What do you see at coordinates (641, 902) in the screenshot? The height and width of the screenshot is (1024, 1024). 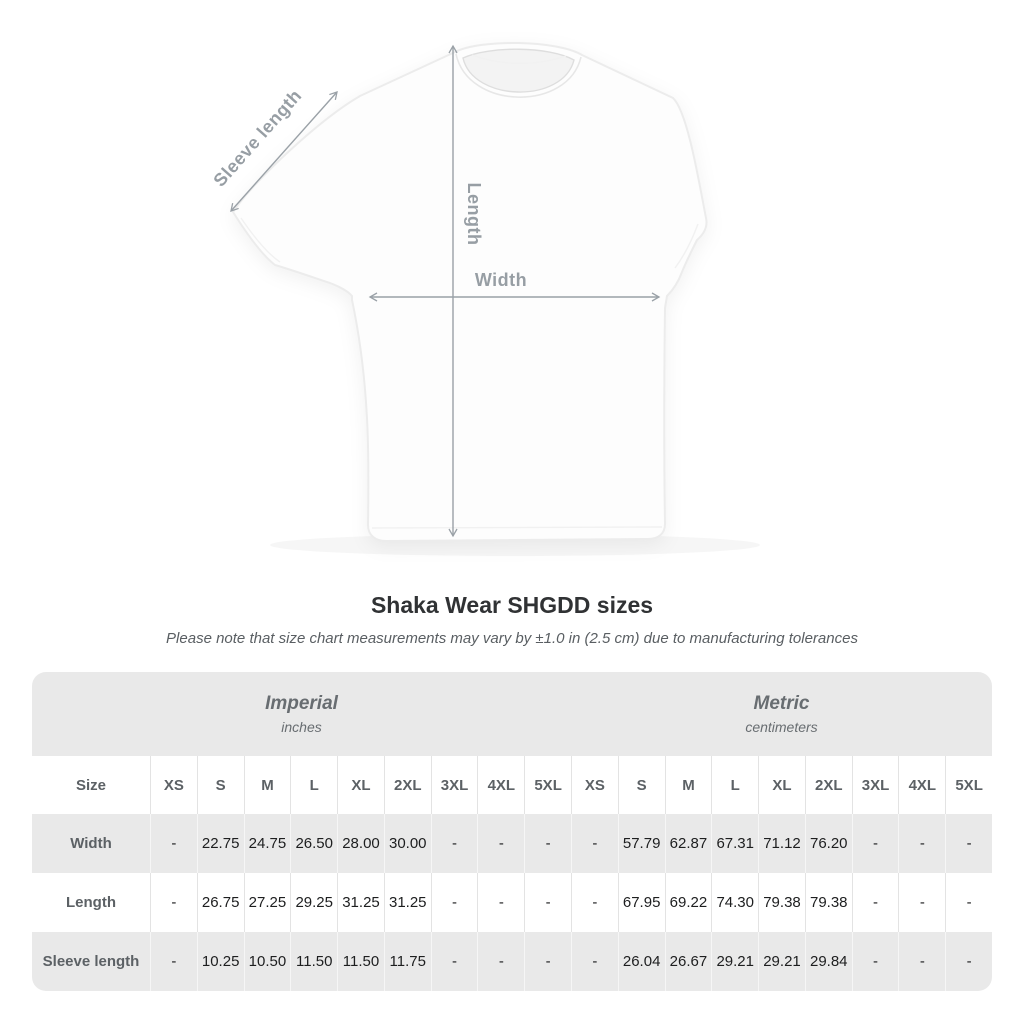 I see `size-value-cell: 67.95` at bounding box center [641, 902].